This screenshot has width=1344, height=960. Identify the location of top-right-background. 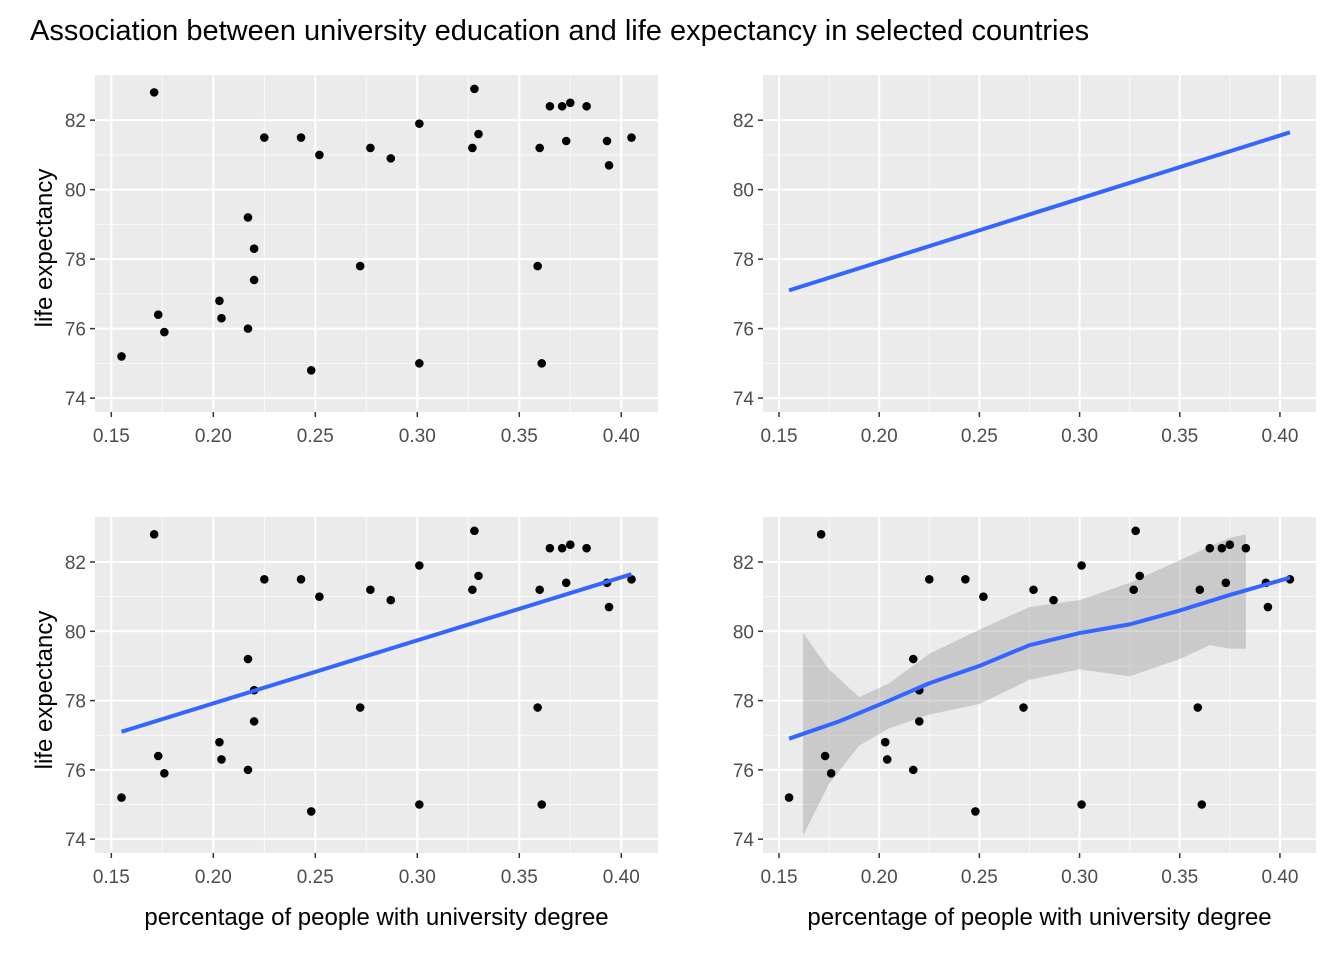
(1039, 243).